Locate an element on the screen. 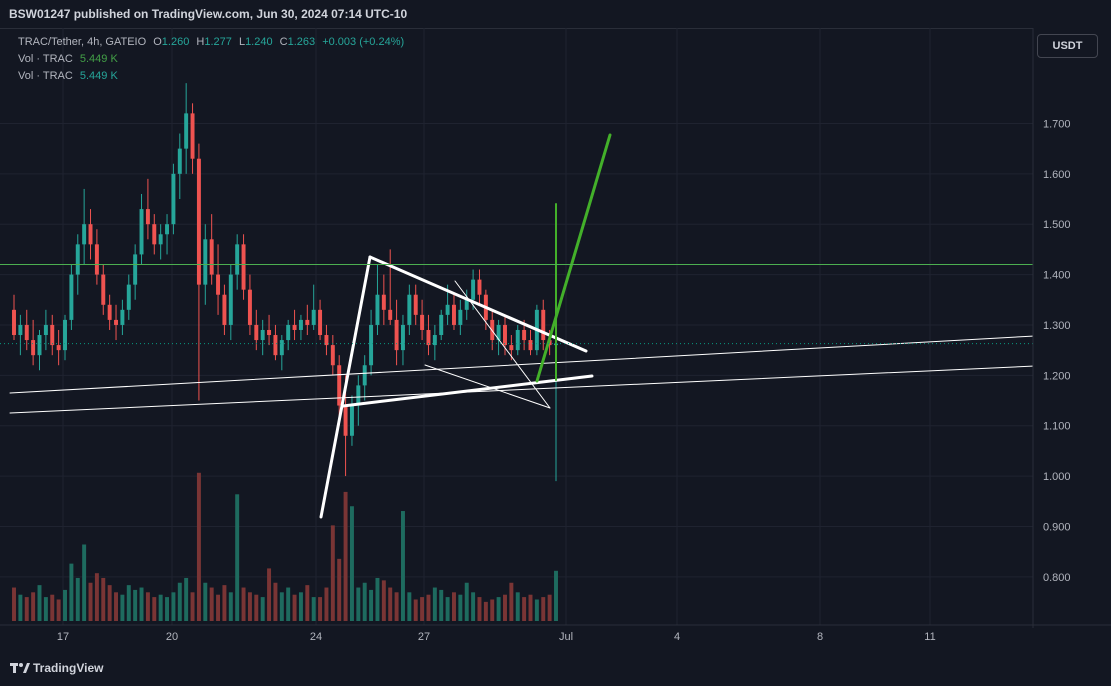 This screenshot has height=686, width=1111. impulse-leg-line is located at coordinates (345, 387).